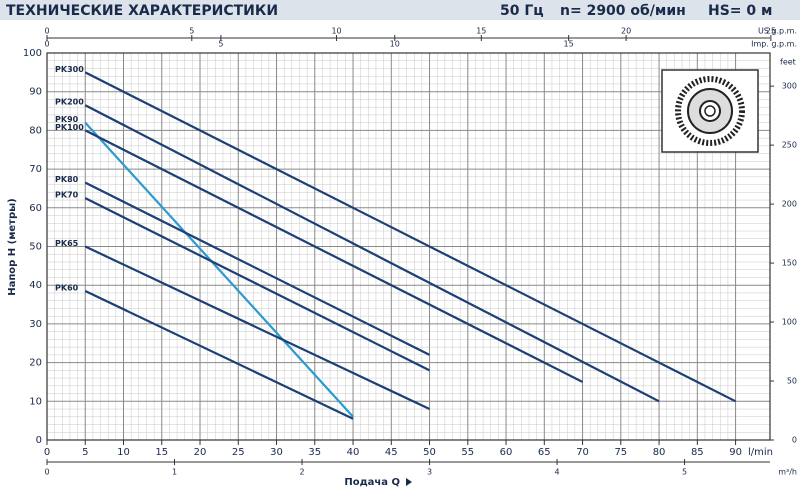 The image size is (800, 489). I want to click on y-axis-label: Напор Н (метры), so click(12, 246).